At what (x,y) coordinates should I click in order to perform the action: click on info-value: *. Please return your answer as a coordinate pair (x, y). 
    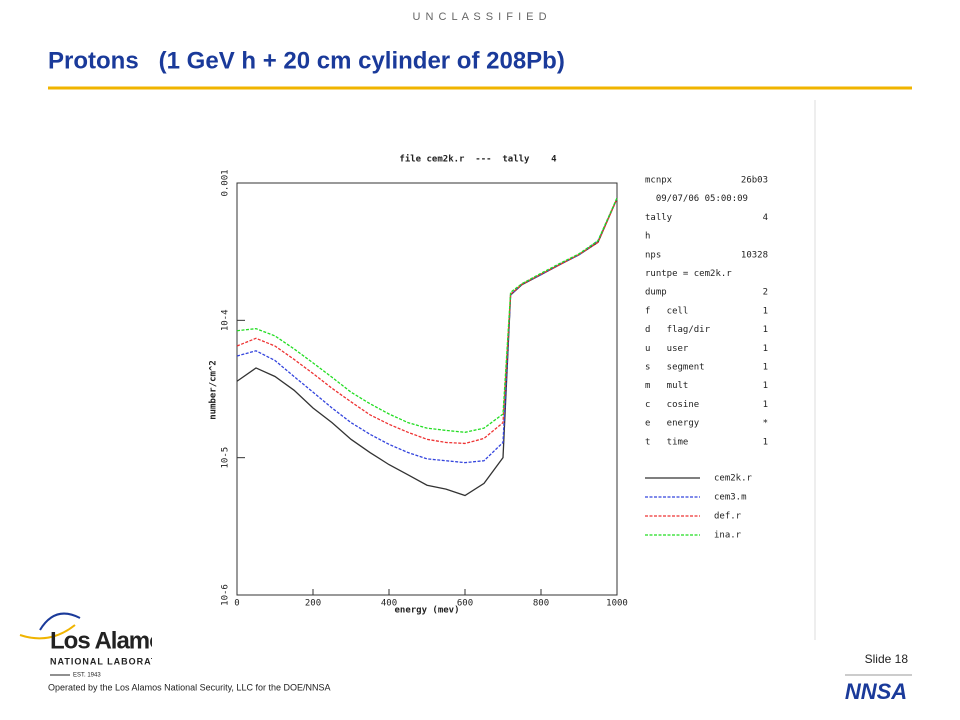
    Looking at the image, I should click on (765, 424).